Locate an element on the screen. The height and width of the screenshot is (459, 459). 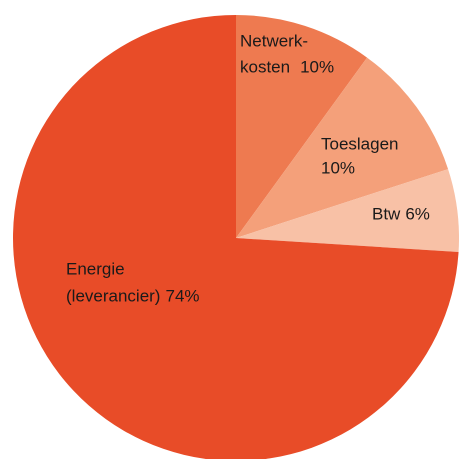
slice-label: kosten is located at coordinates (265, 66).